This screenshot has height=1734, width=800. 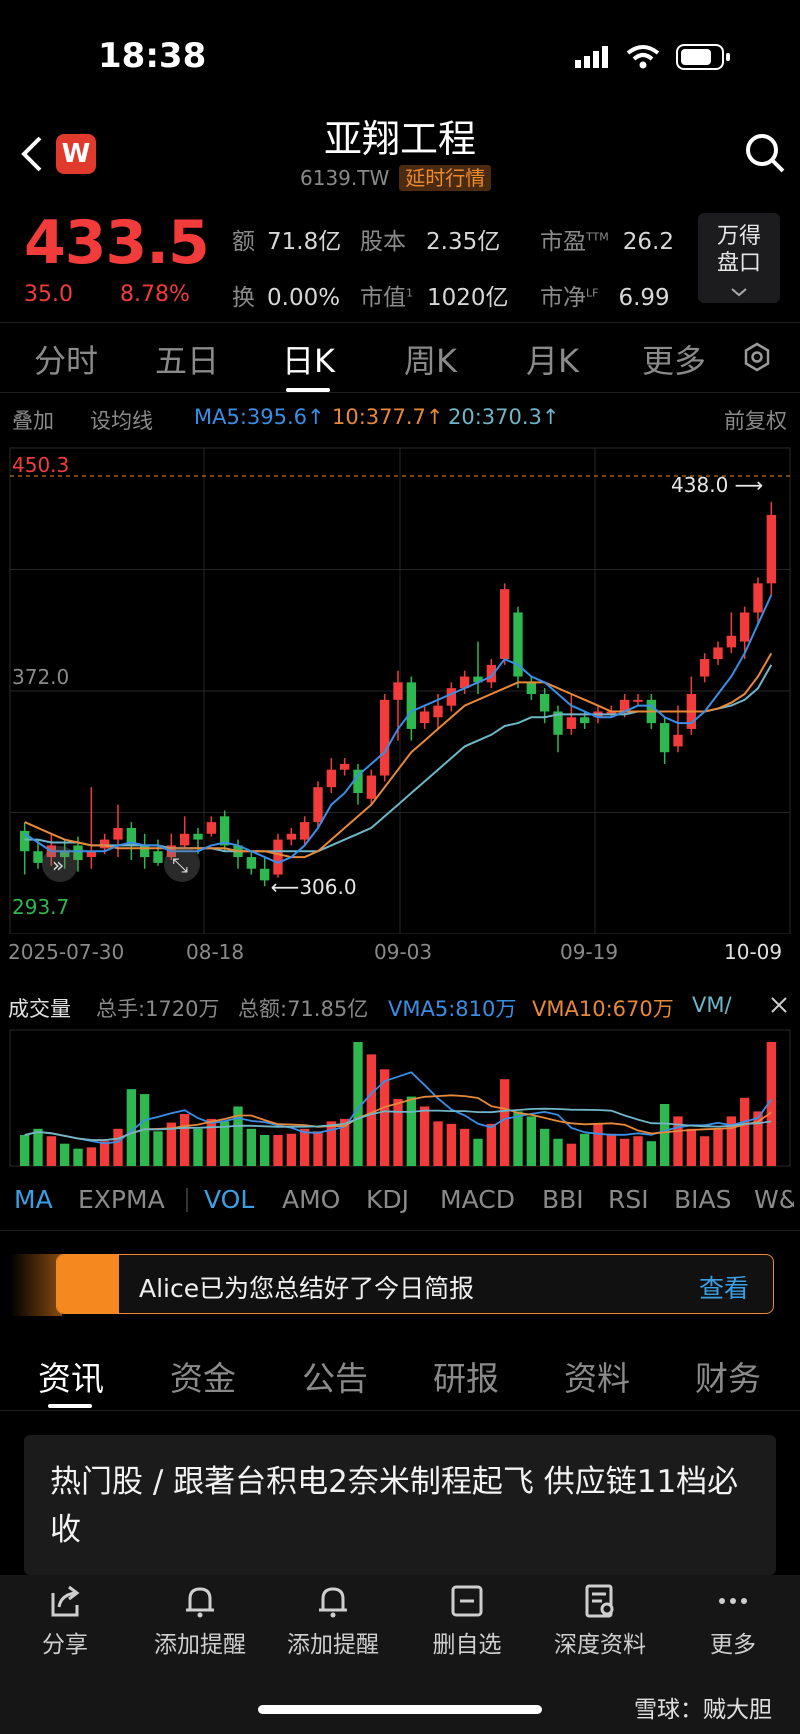 I want to click on home-indicator, so click(x=400, y=1709).